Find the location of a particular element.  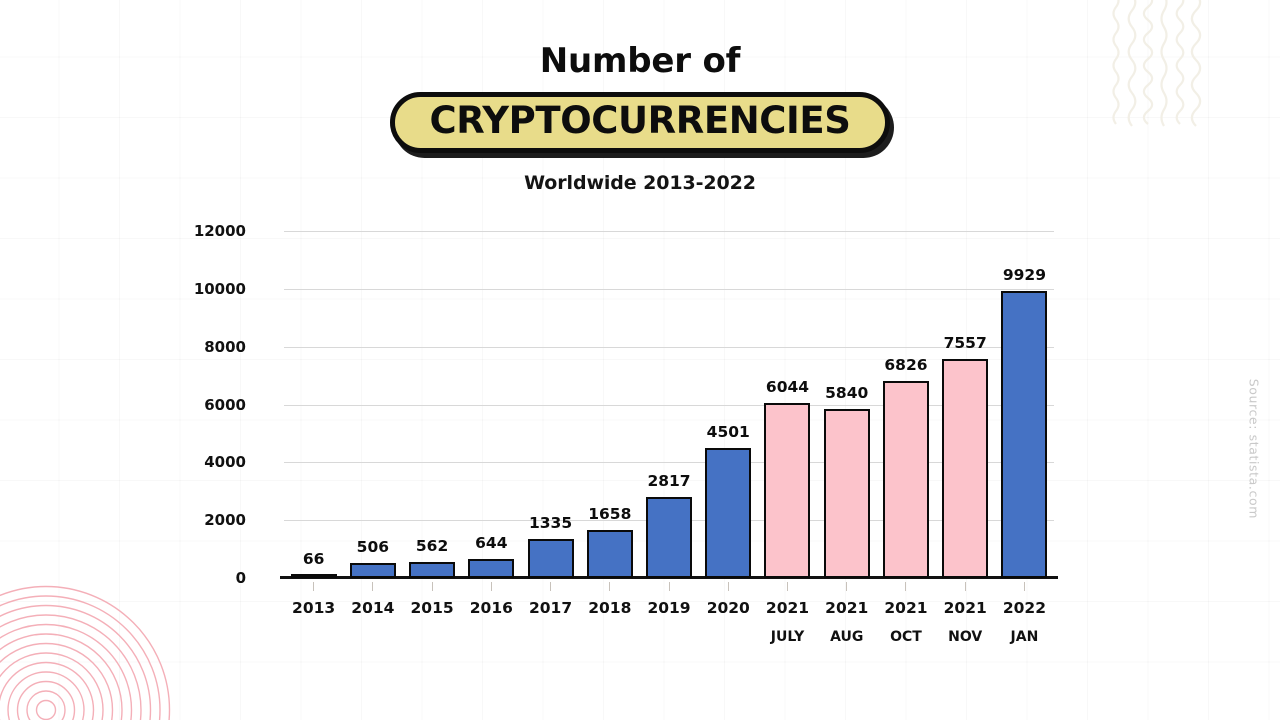

x-axis-label-slot: 2021 JULY is located at coordinates (787, 613).